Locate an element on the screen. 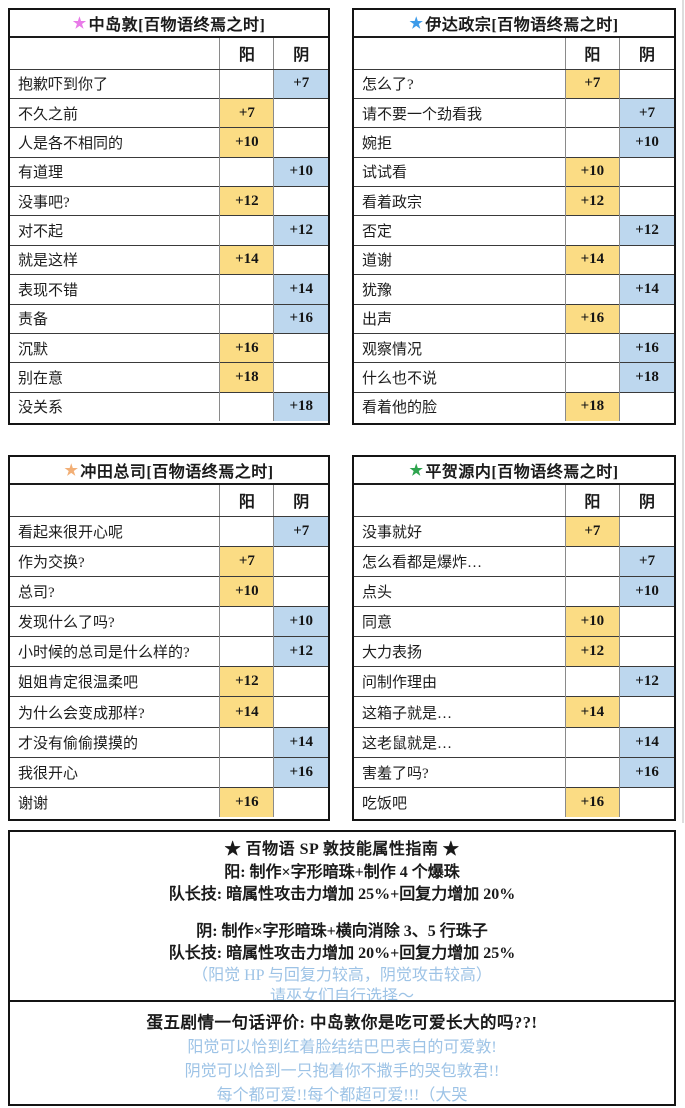 Image resolution: width=685 pixels, height=1108 pixels. dialogue-option-label: 别在意 is located at coordinates (115, 377).